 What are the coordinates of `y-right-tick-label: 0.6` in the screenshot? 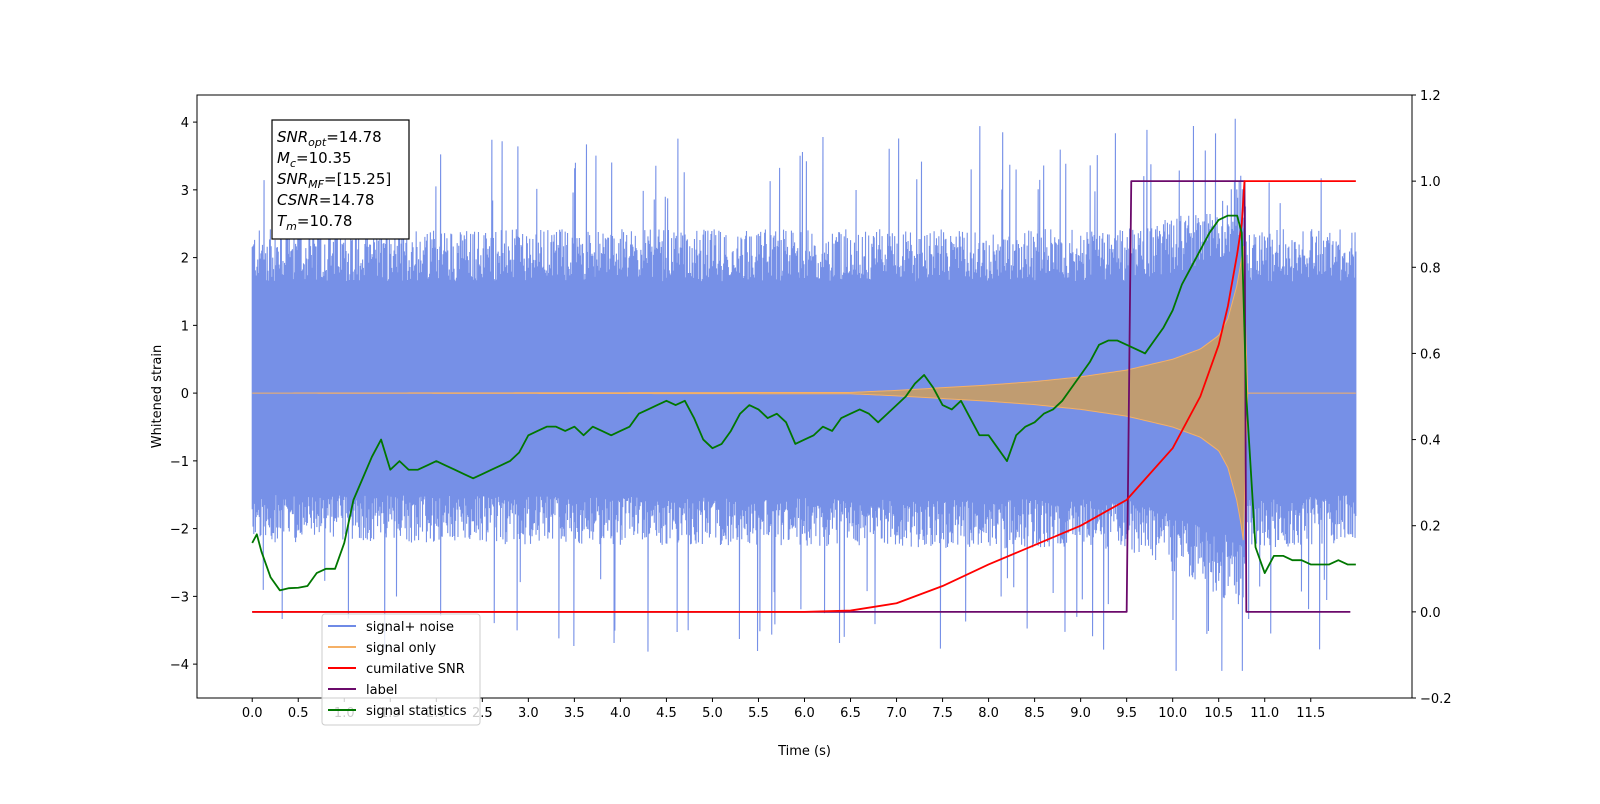 It's located at (1430, 354).